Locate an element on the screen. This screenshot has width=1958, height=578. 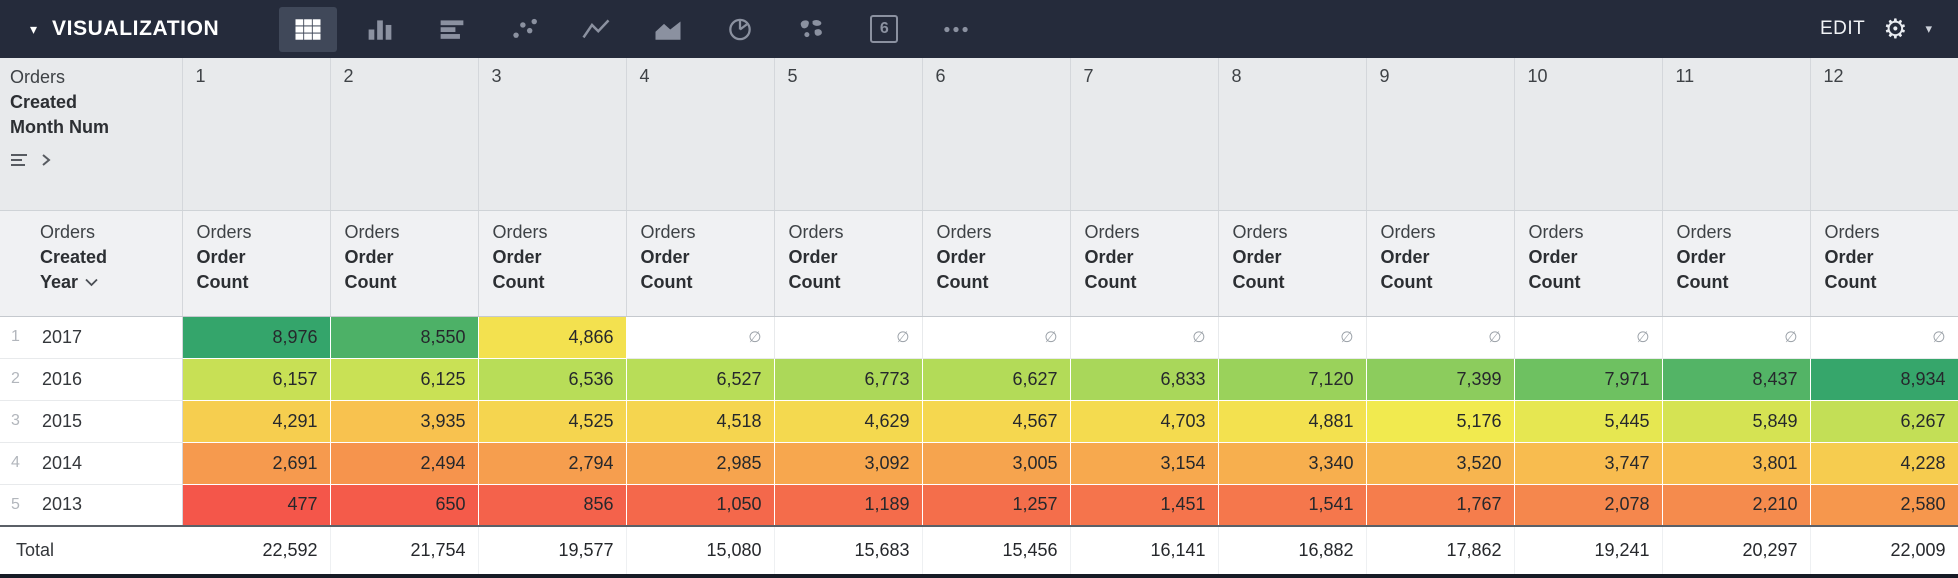
measure-cell: 3,801 is located at coordinates (1736, 463).